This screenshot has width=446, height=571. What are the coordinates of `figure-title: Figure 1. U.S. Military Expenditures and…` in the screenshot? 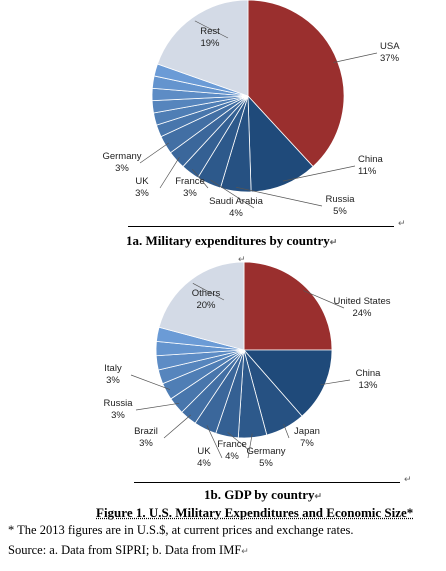 It's located at (255, 512).